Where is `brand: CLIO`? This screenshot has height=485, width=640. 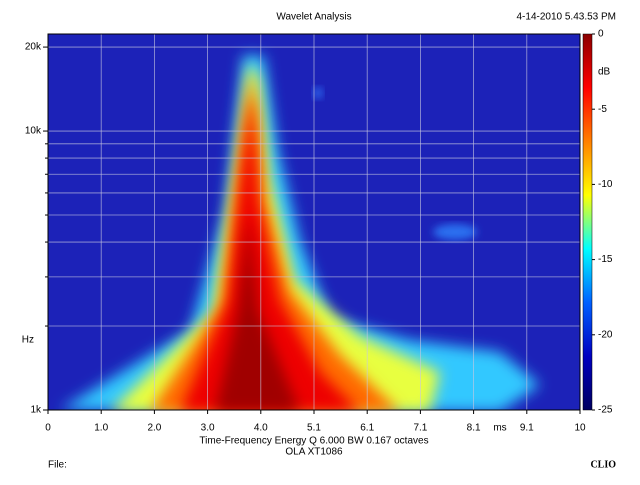
brand: CLIO is located at coordinates (603, 464).